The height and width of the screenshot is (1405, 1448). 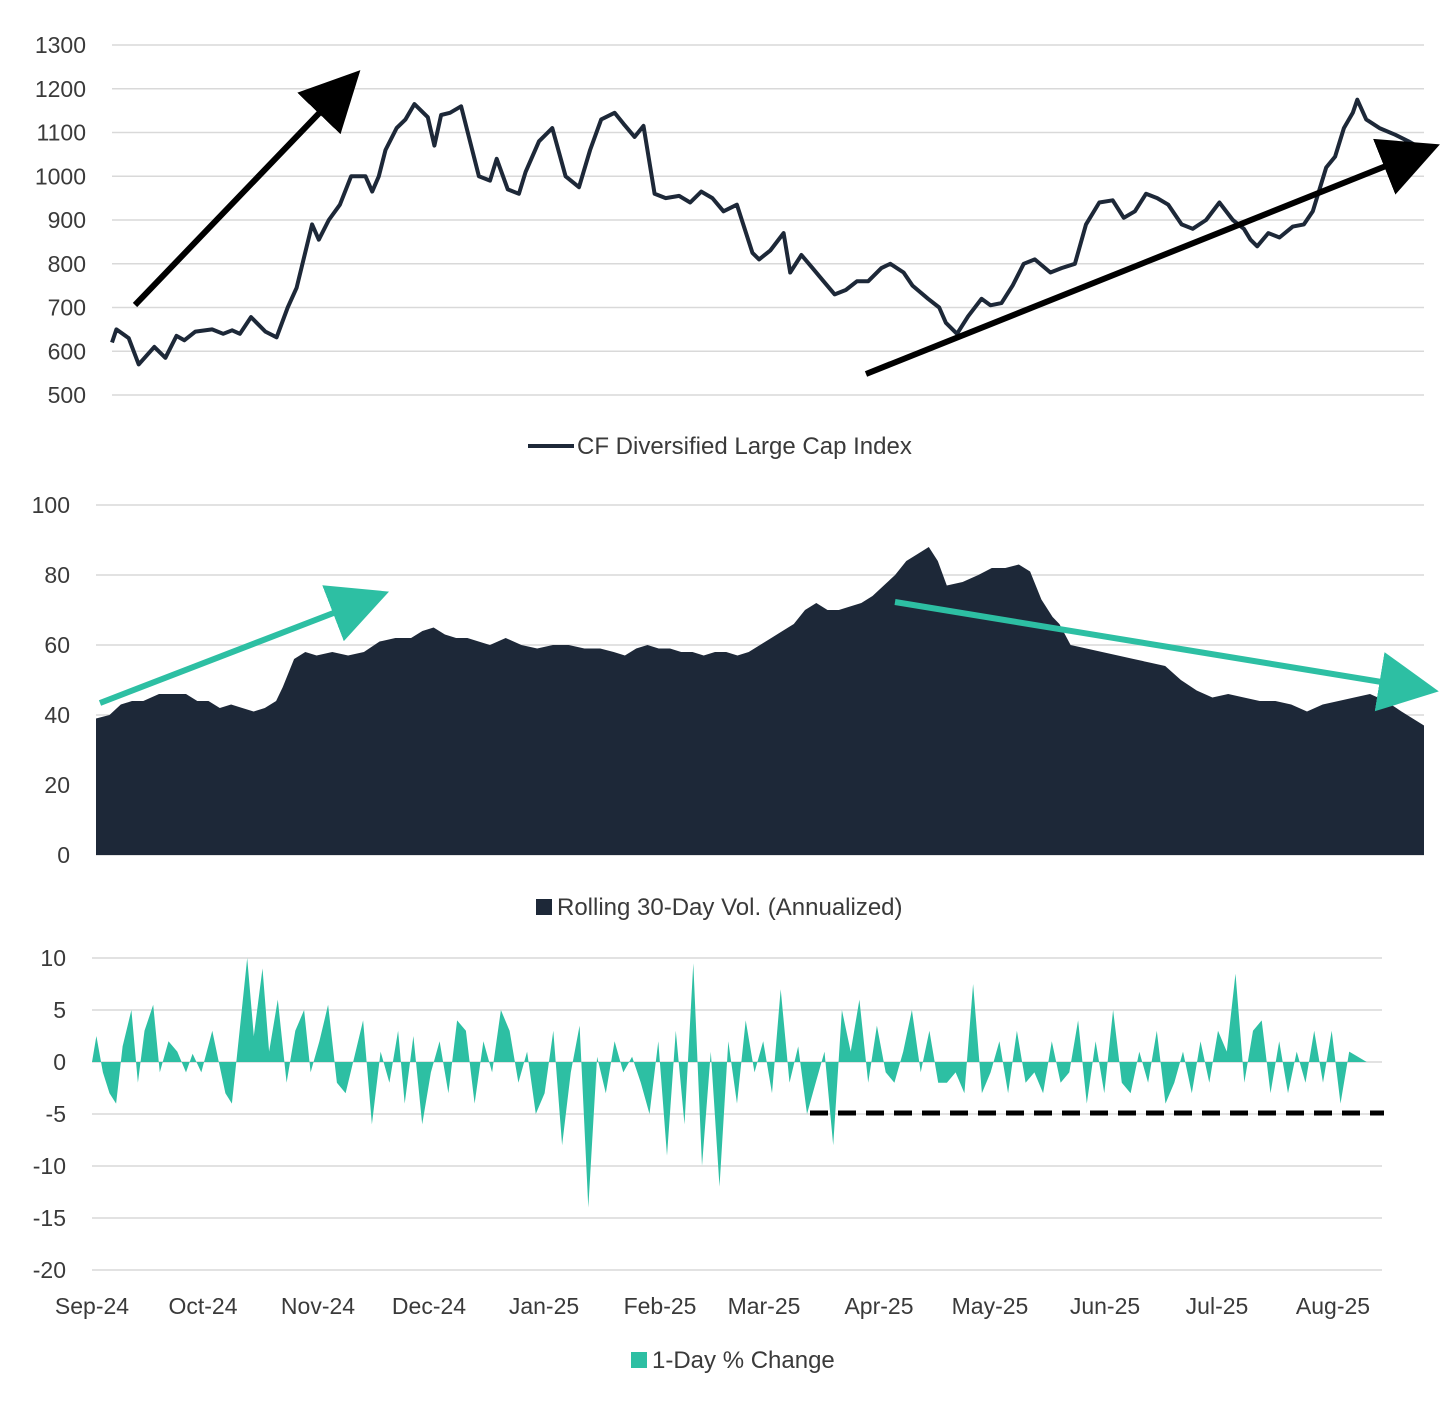 What do you see at coordinates (744, 446) in the screenshot?
I see `top-legend-label: CF Diversified Large Cap Index` at bounding box center [744, 446].